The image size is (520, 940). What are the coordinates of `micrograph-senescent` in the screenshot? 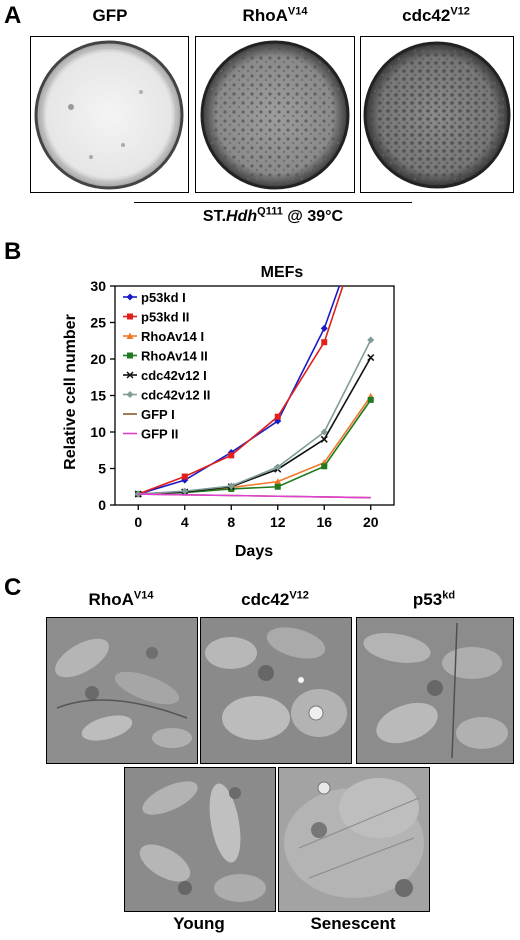 It's located at (354, 839).